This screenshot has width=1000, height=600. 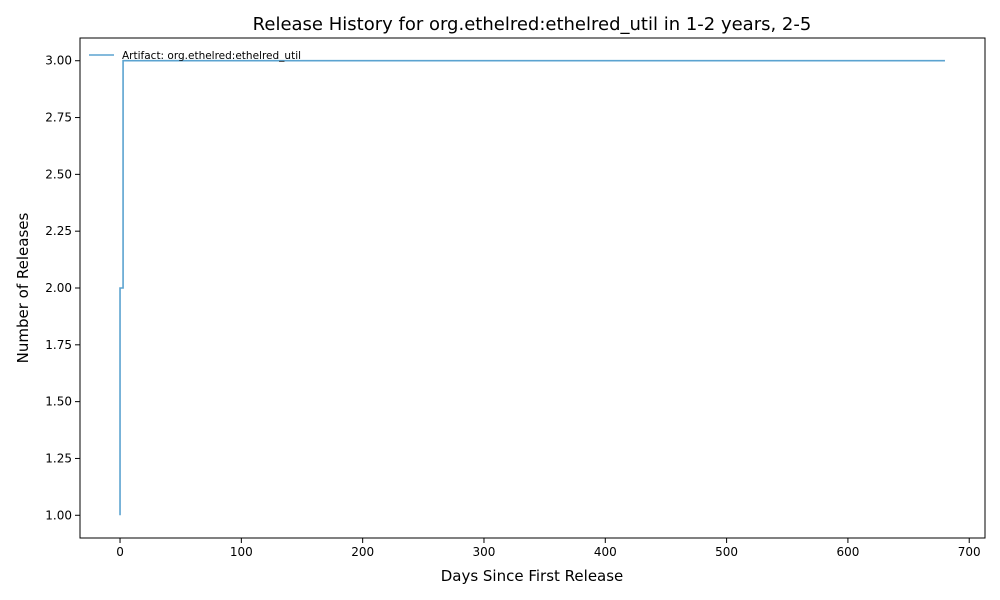 I want to click on y-tick-label: 1.75, so click(x=58, y=345).